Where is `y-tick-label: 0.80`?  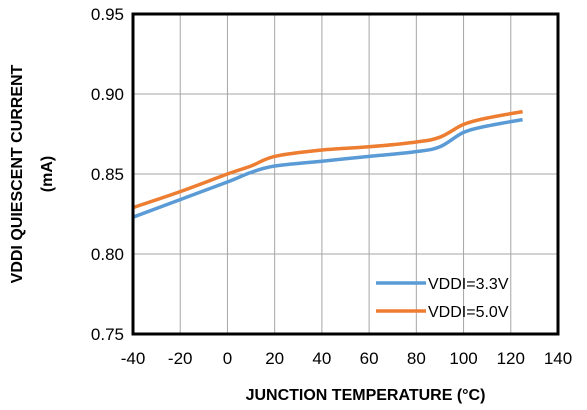 y-tick-label: 0.80 is located at coordinates (107, 254).